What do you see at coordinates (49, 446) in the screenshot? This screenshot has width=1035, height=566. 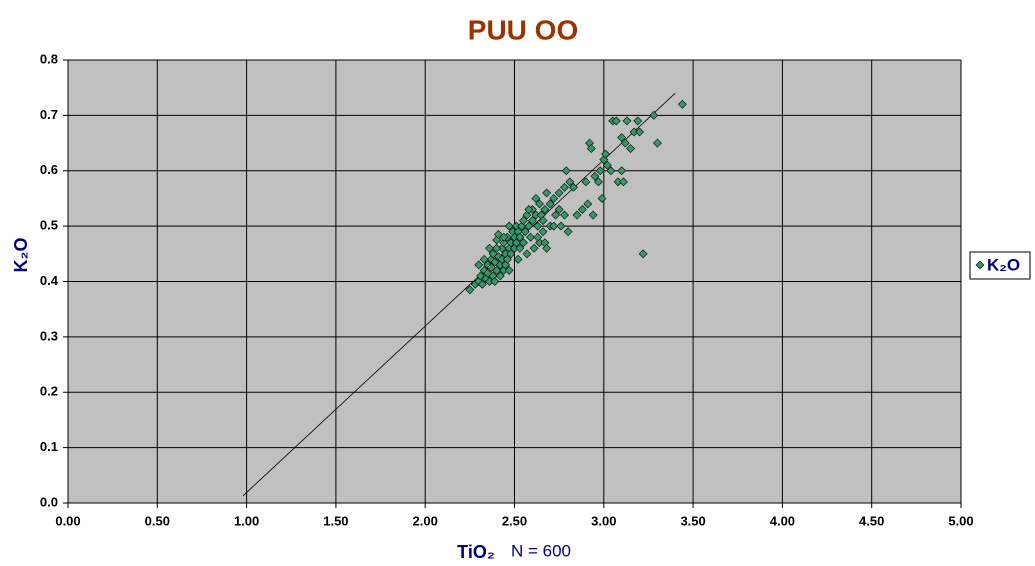 I see `y-tick-label: 0.1` at bounding box center [49, 446].